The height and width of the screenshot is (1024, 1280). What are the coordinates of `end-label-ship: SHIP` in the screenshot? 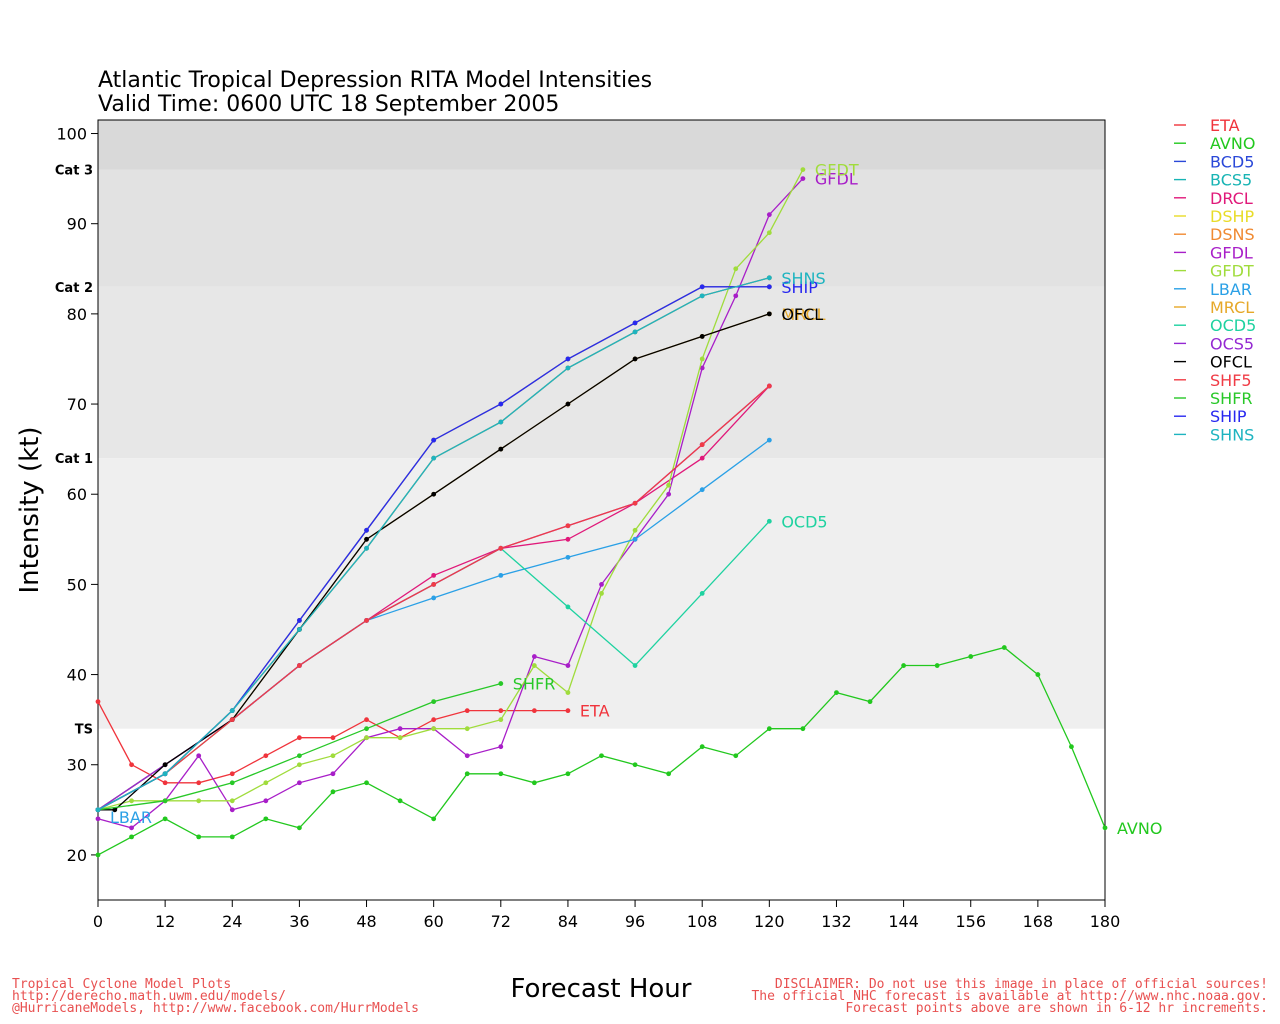 It's located at (799, 287).